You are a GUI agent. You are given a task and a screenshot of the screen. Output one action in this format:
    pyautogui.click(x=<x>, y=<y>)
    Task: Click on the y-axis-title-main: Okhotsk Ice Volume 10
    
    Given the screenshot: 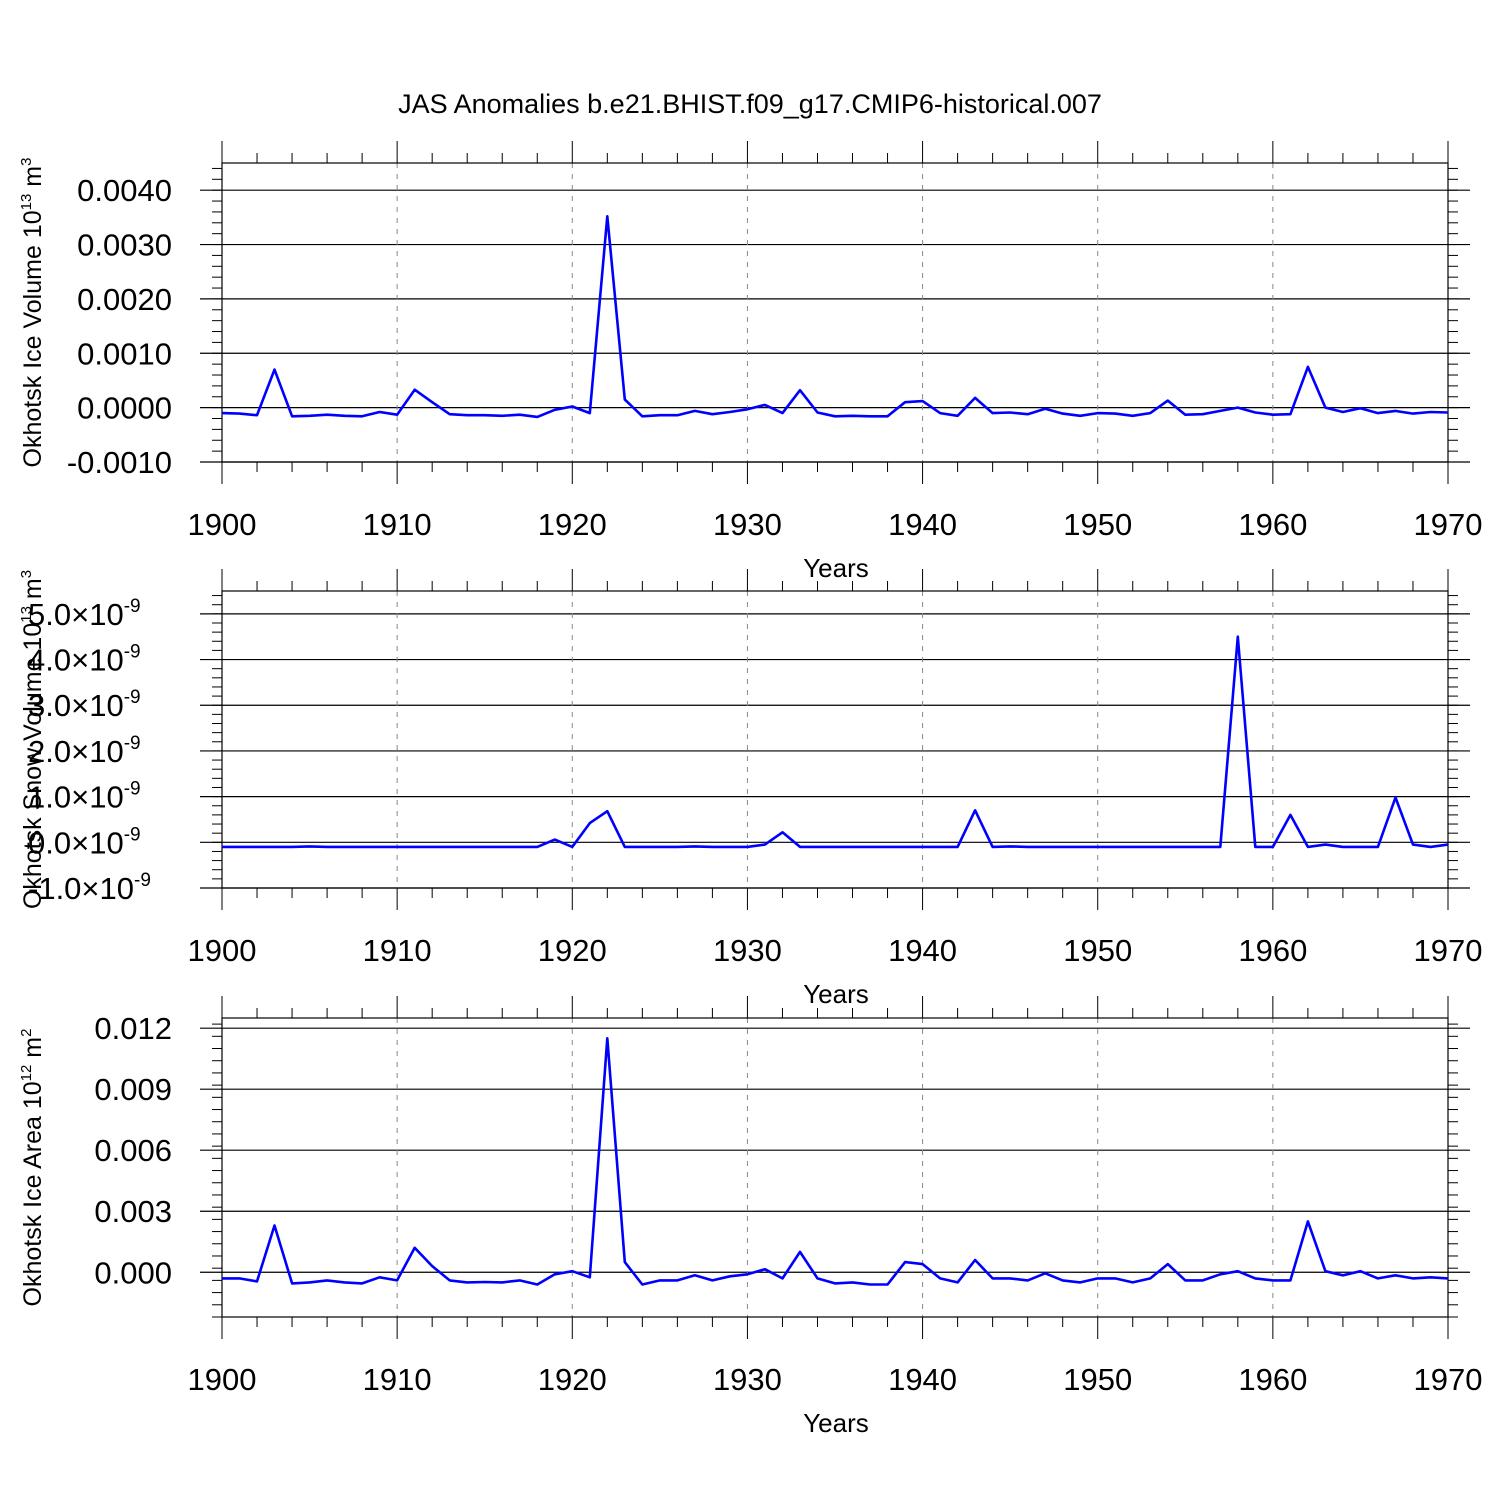 What is the action you would take?
    pyautogui.click(x=33, y=338)
    